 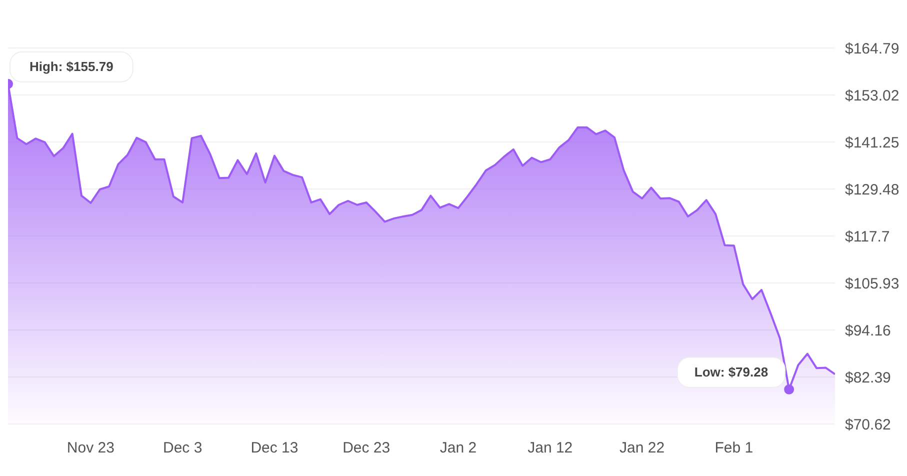 What do you see at coordinates (872, 189) in the screenshot?
I see `y-tick-label: $129.48` at bounding box center [872, 189].